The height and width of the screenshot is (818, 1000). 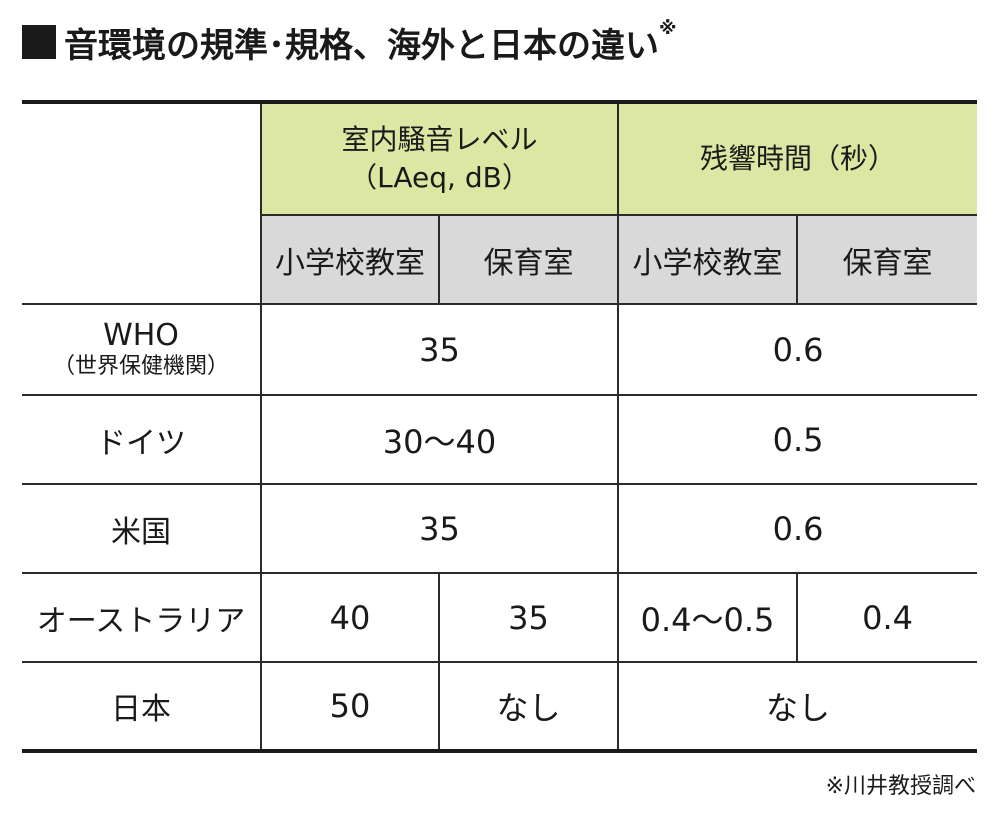 I want to click on group-header-reverb-line1: 残響時間（秒）, so click(x=798, y=158).